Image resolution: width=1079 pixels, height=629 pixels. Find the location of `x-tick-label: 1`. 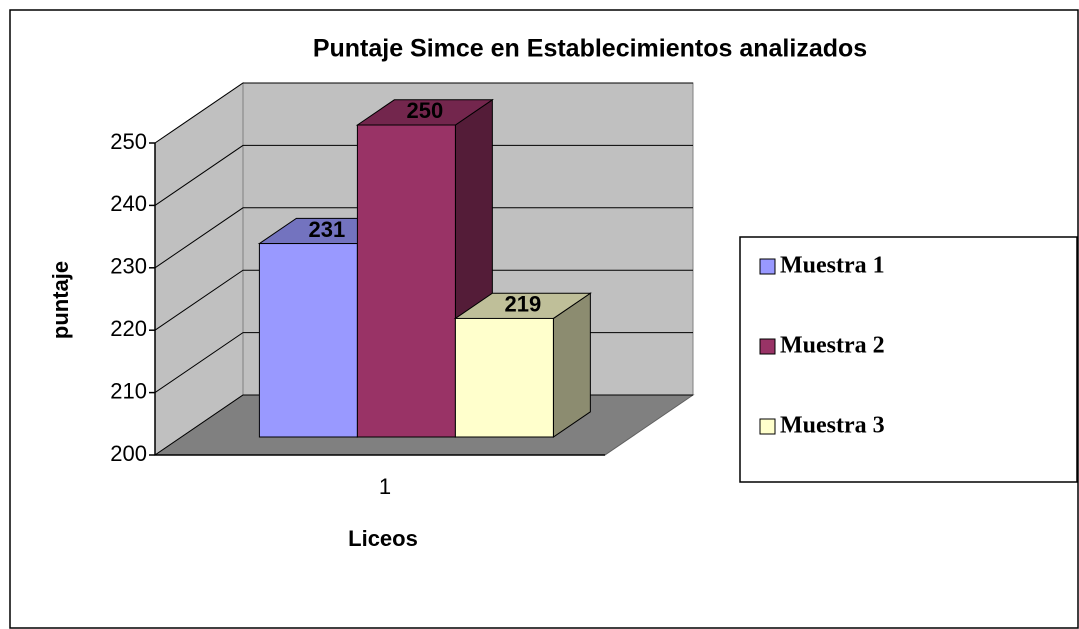

x-tick-label: 1 is located at coordinates (385, 486).